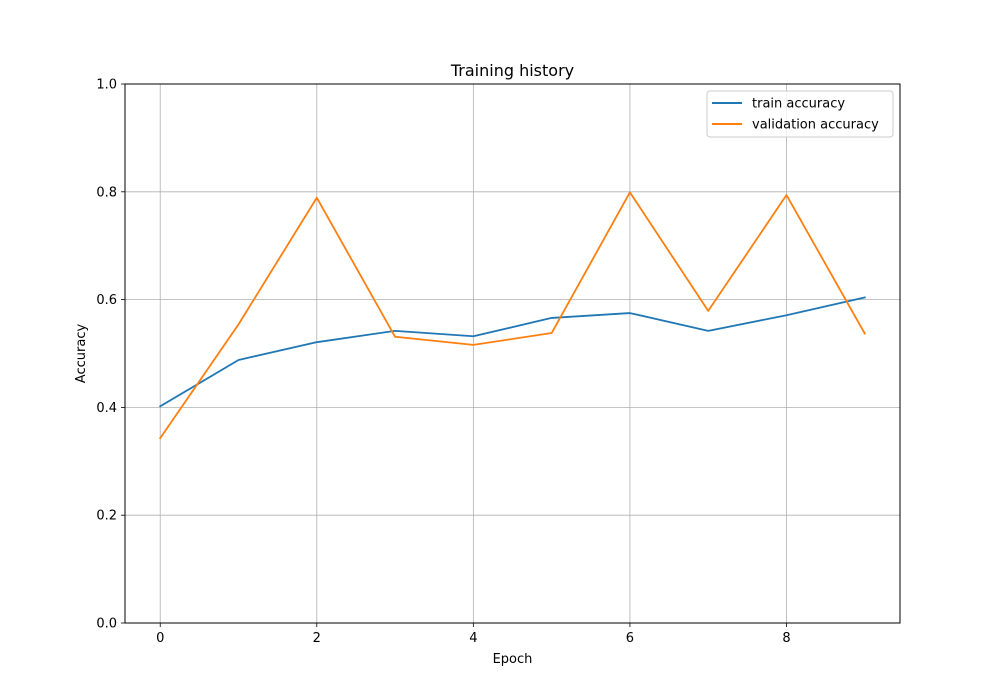  Describe the element at coordinates (512, 70) in the screenshot. I see `chart-title: Training history` at that location.